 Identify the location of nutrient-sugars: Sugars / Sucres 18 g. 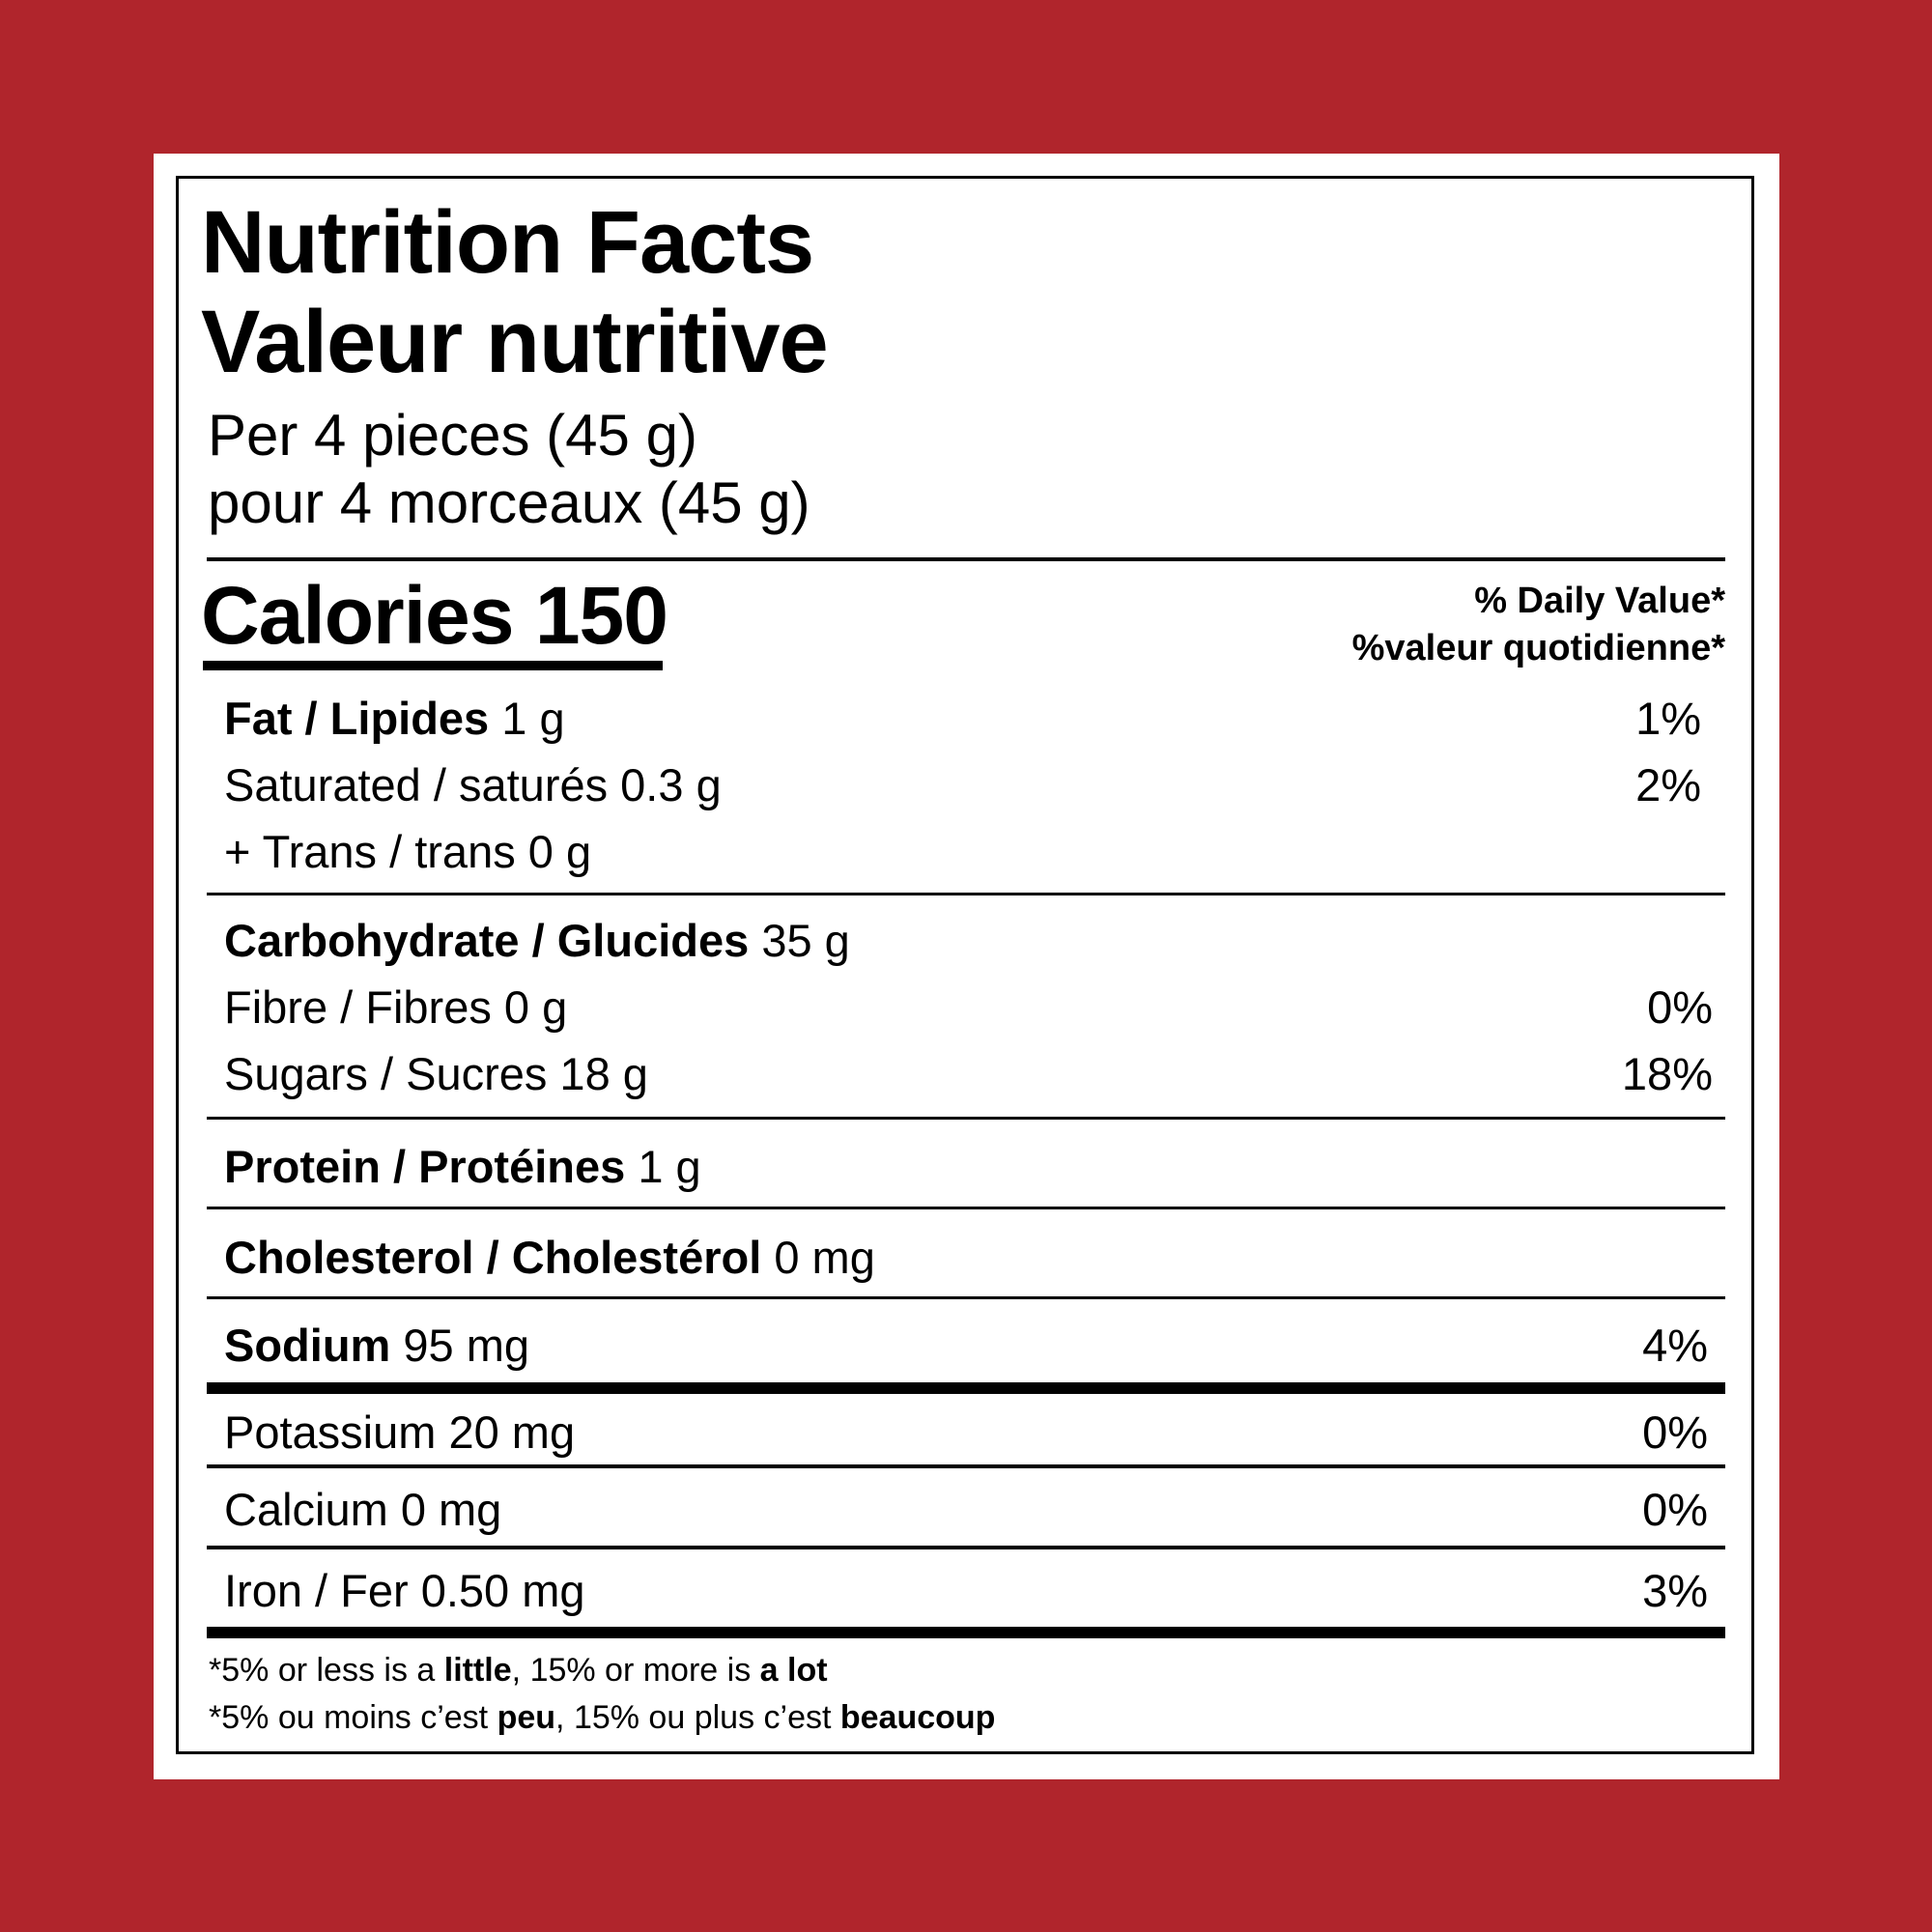
(436, 1073).